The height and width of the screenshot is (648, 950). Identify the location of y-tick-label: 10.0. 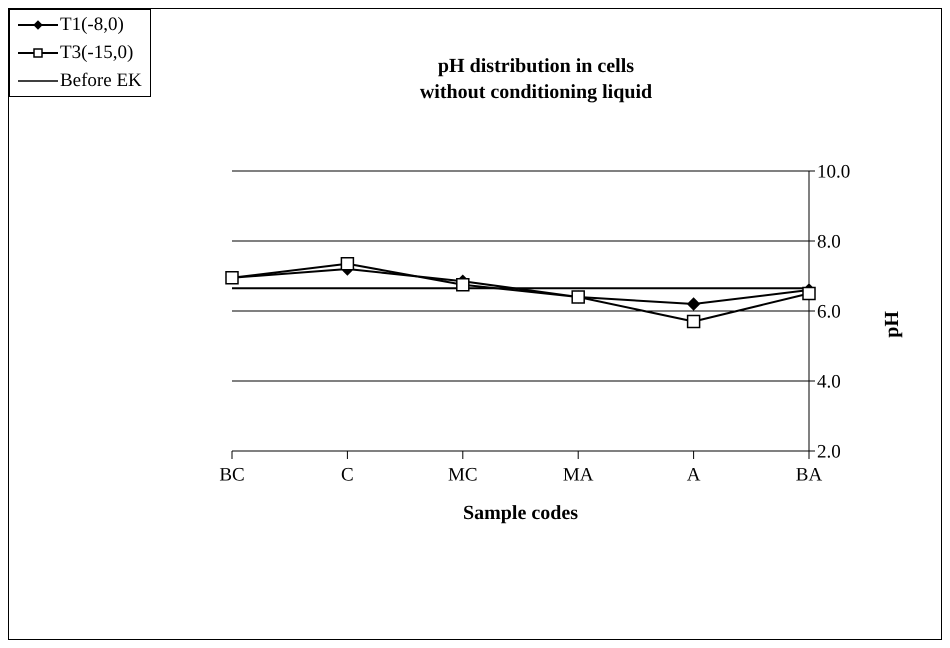
(833, 172).